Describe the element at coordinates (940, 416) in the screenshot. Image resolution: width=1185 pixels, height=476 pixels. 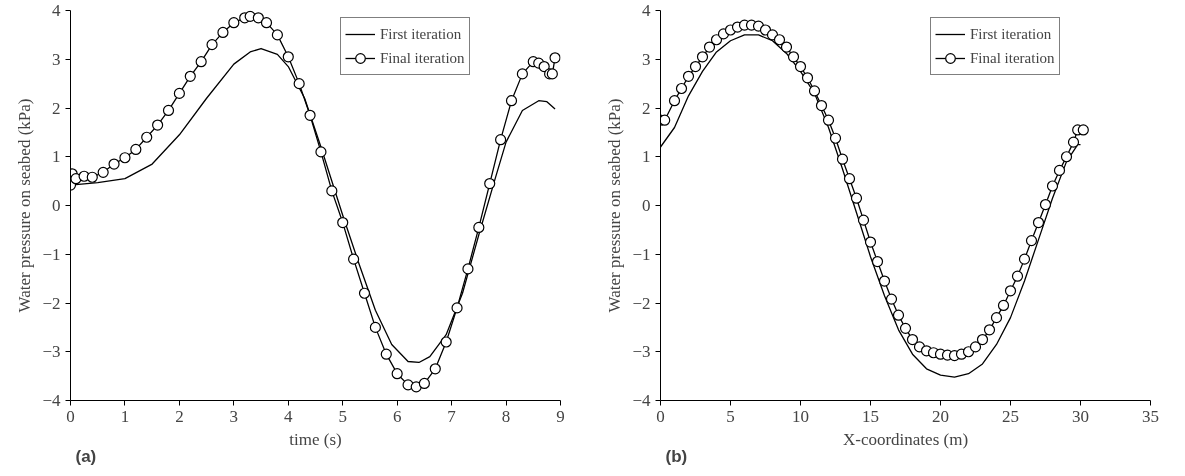
I see `x-tick-label: 20` at that location.